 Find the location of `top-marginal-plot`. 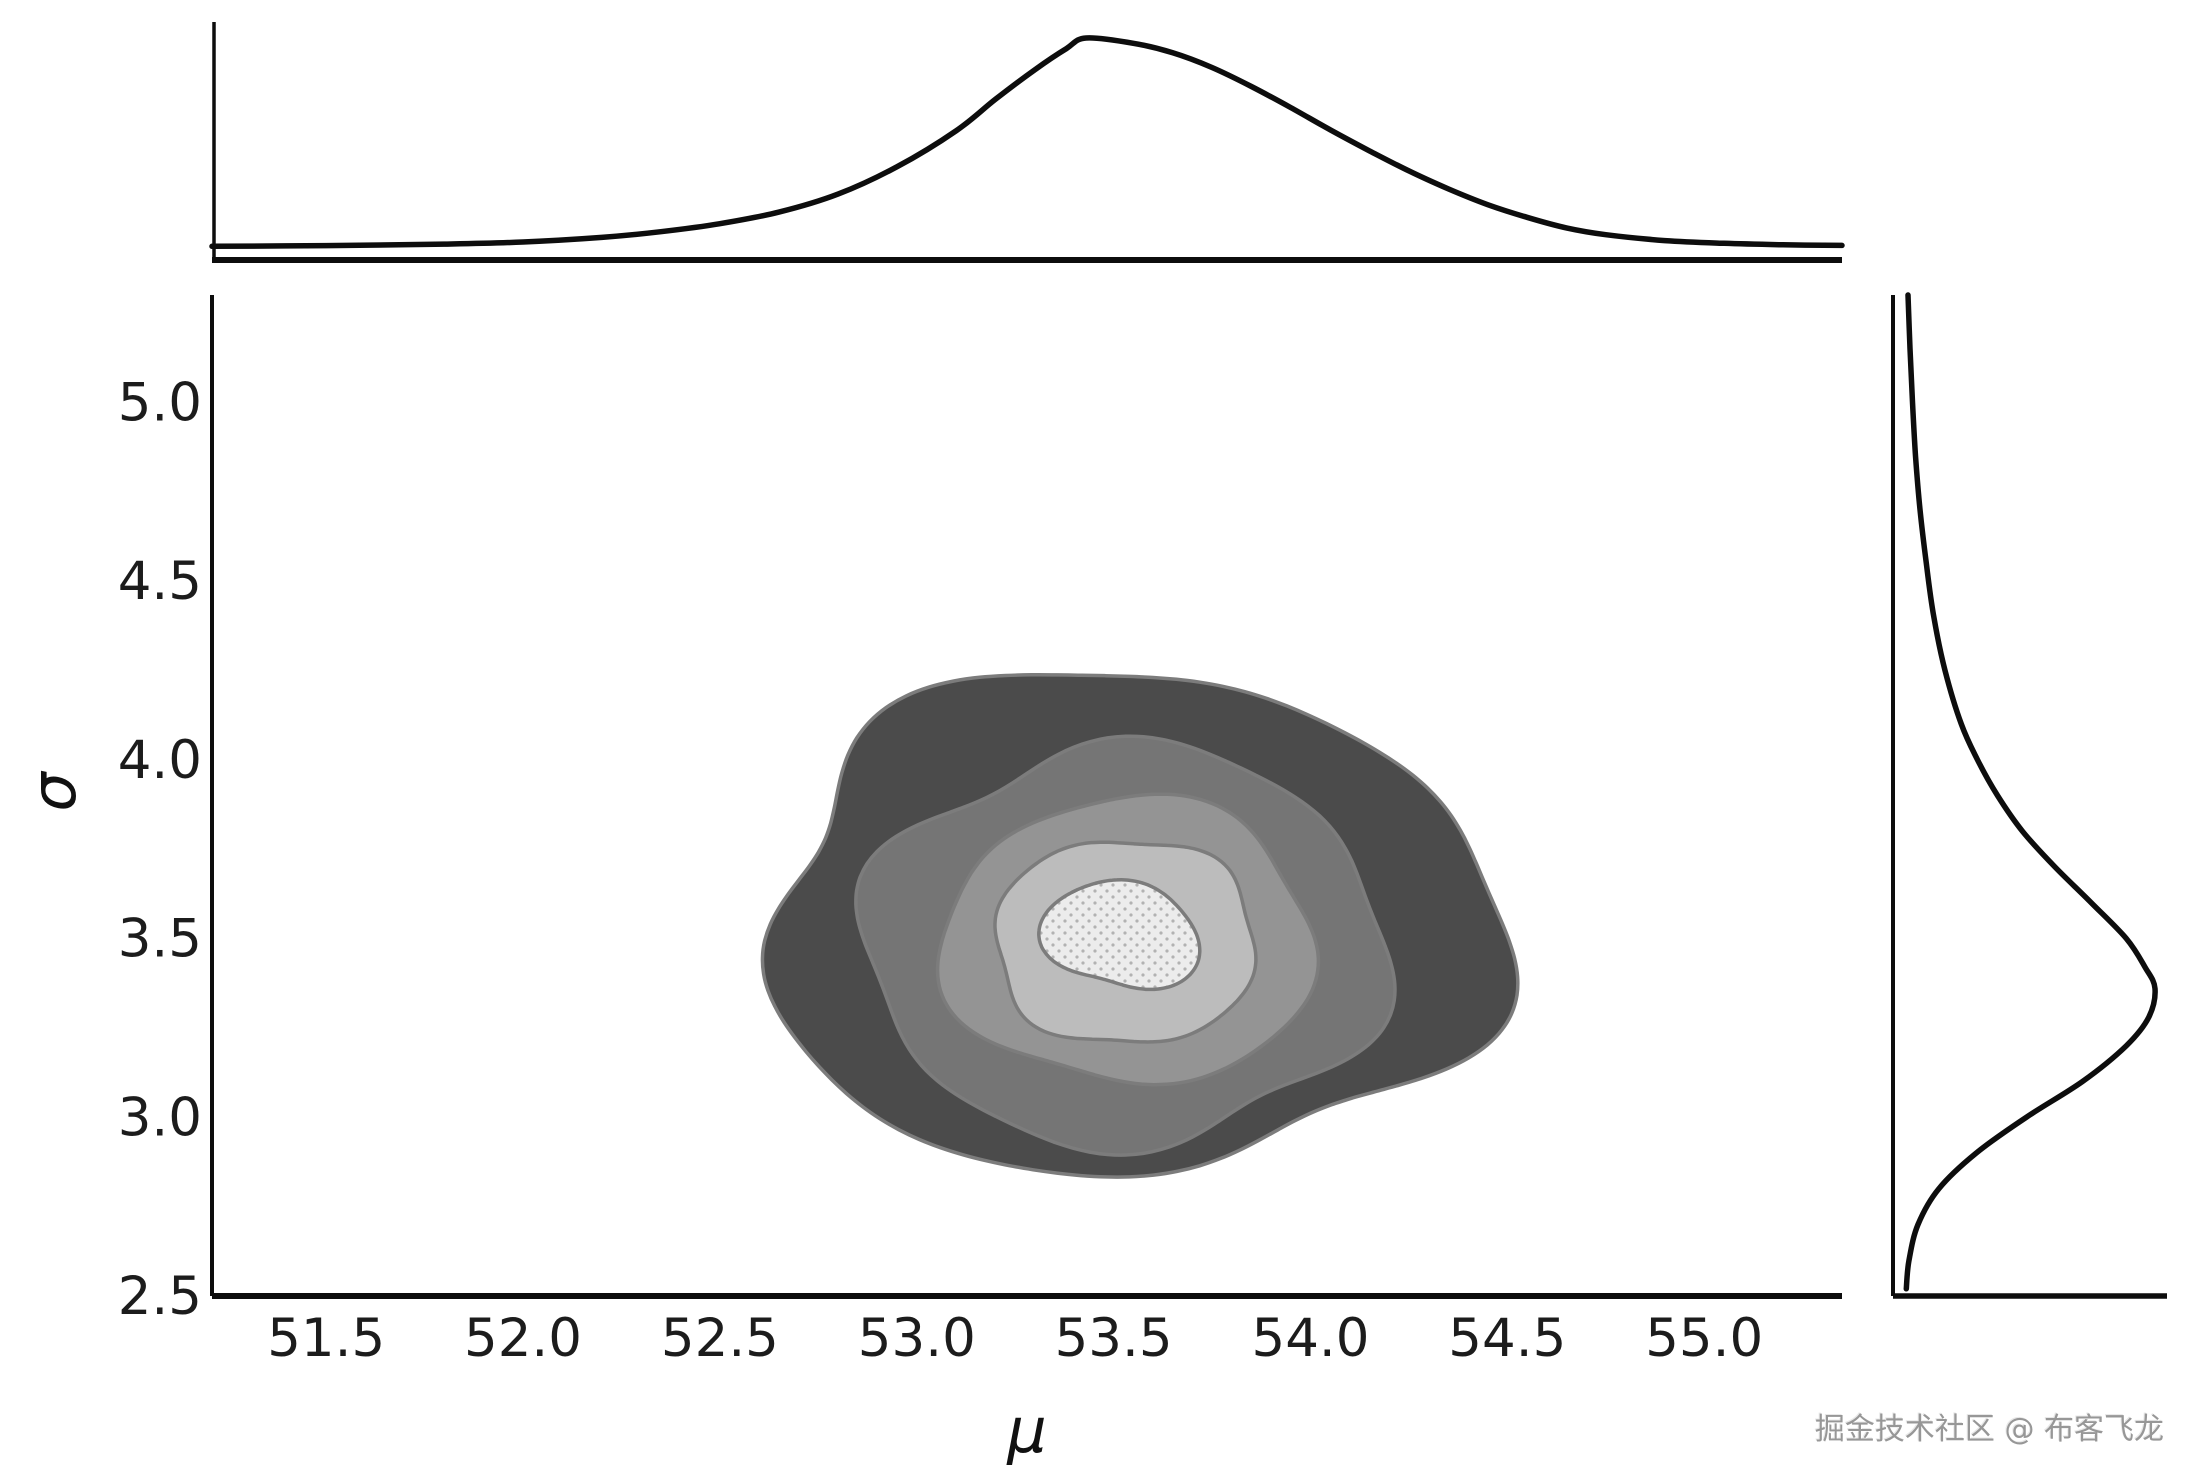

top-marginal-plot is located at coordinates (1027, 142).